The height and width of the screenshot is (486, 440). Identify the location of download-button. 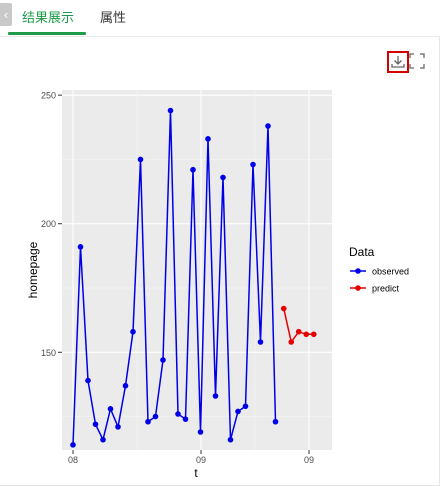
(398, 62).